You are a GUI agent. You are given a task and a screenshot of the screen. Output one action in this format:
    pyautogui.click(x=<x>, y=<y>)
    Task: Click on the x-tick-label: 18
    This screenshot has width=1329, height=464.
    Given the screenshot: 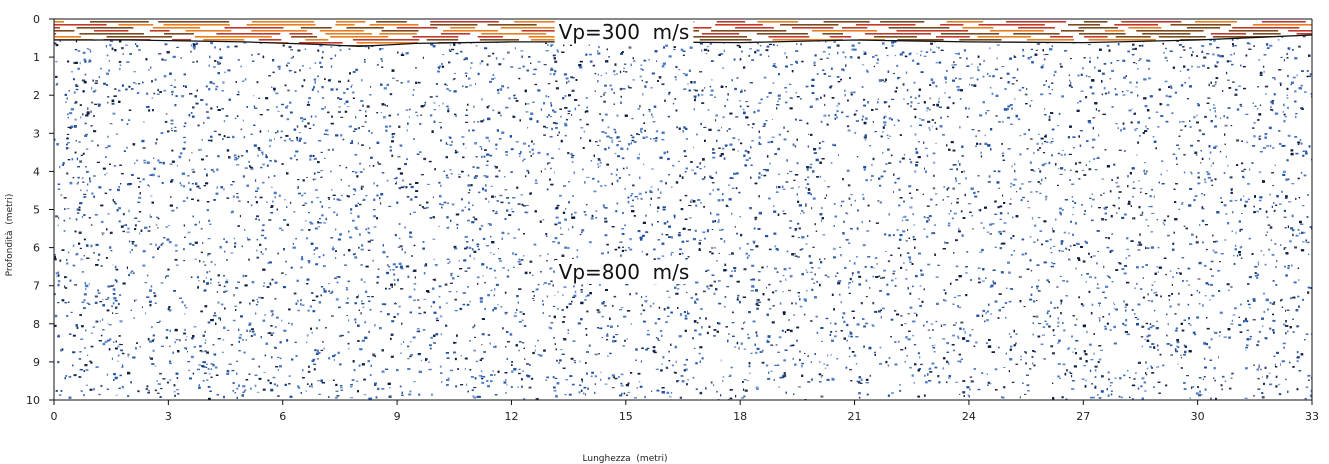 What is the action you would take?
    pyautogui.click(x=740, y=416)
    